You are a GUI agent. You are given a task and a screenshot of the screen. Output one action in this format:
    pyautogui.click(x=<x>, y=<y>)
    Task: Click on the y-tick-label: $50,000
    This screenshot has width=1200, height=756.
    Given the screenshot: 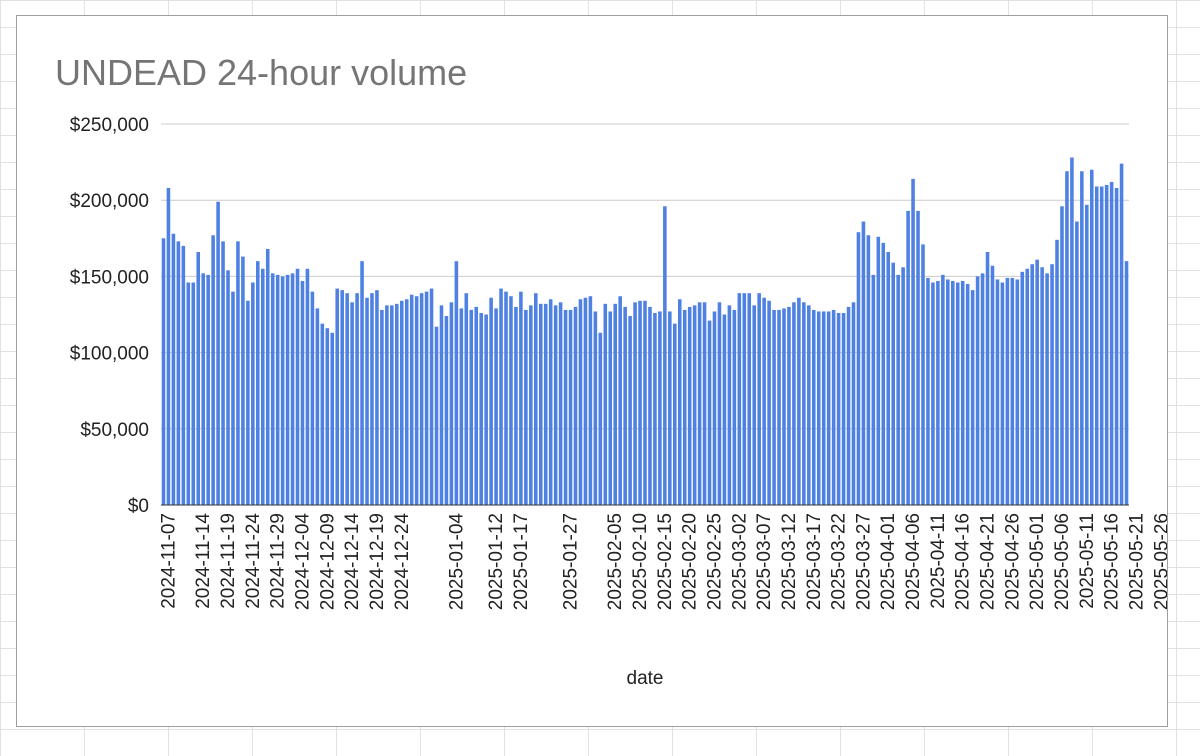 What is the action you would take?
    pyautogui.click(x=114, y=430)
    